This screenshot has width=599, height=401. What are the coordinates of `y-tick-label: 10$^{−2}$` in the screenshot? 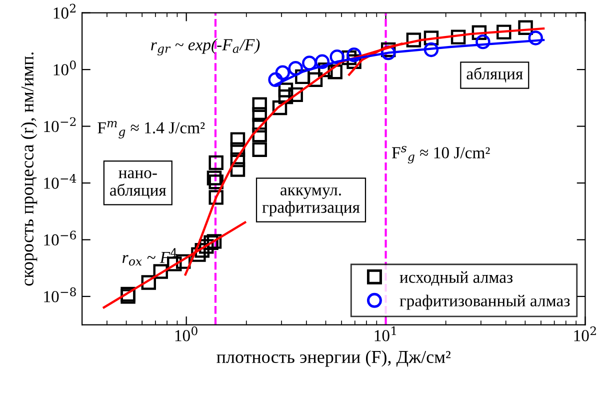 It's located at (60, 124).